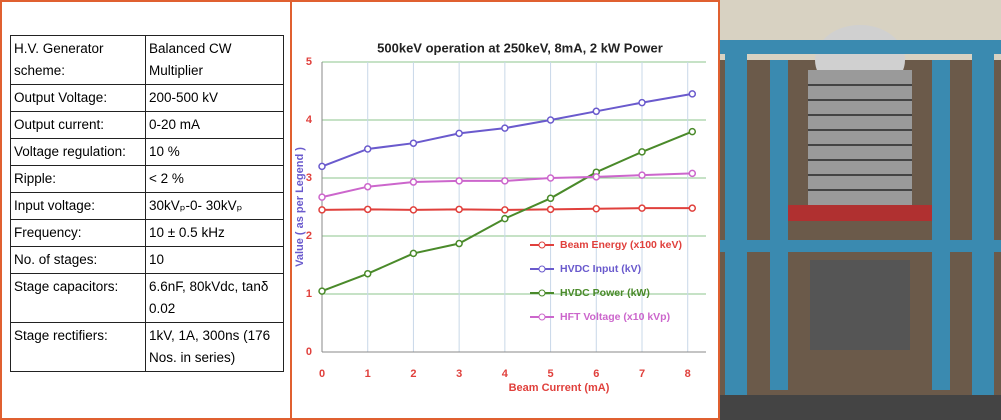  What do you see at coordinates (413, 374) in the screenshot?
I see `x-tick-label: 2` at bounding box center [413, 374].